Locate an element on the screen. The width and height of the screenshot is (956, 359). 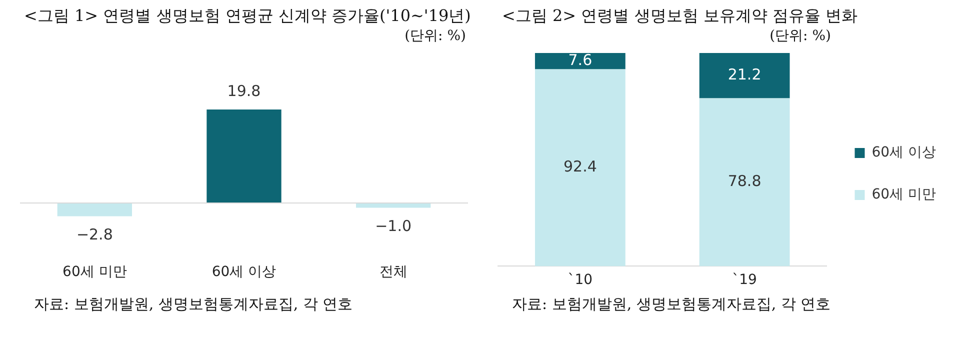
data-label: 21.2 is located at coordinates (745, 74).